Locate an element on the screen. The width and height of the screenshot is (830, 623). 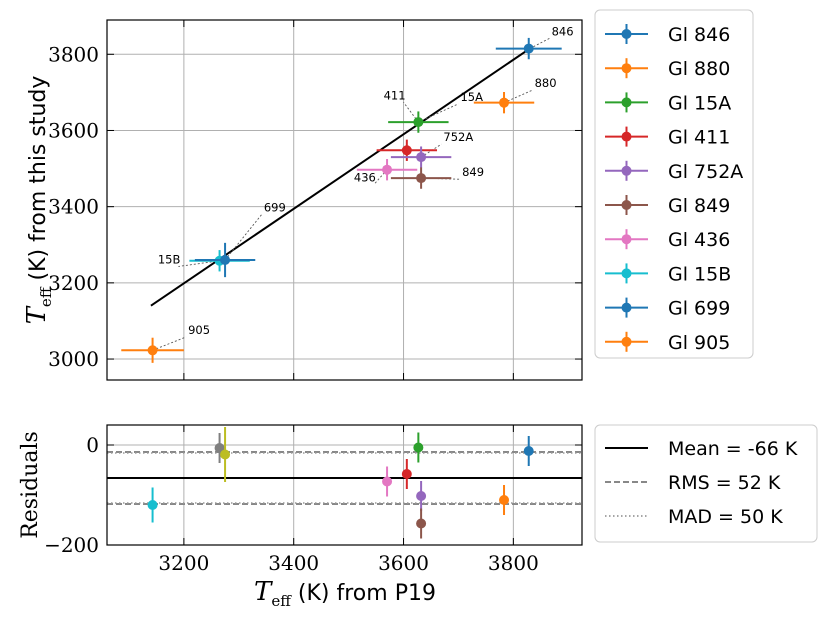
x-tick-label: 3600 is located at coordinates (403, 563).